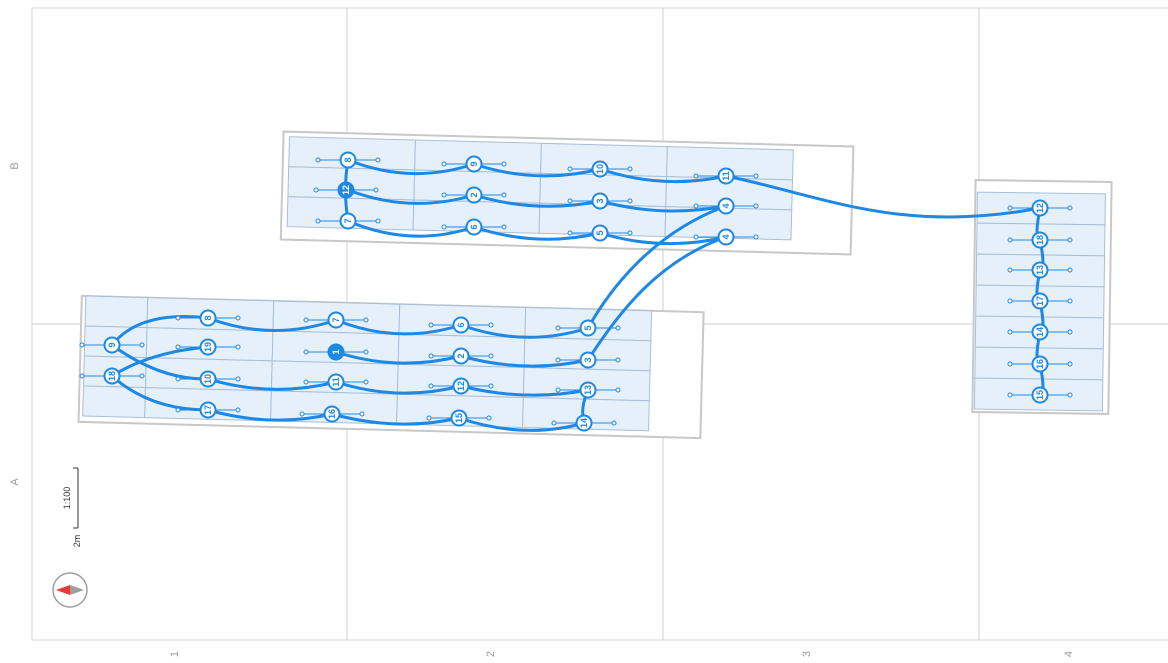 The image size is (1168, 663). What do you see at coordinates (883, 196) in the screenshot?
I see `wire-top-to-right` at bounding box center [883, 196].